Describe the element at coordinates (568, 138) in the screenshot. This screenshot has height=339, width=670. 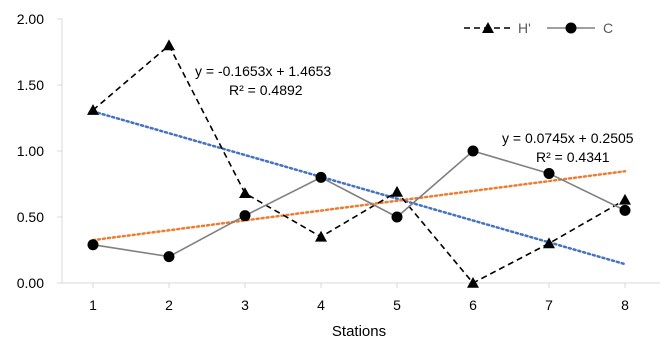
I see `trendline-equation: y = 0.0745x + 0.2505` at that location.